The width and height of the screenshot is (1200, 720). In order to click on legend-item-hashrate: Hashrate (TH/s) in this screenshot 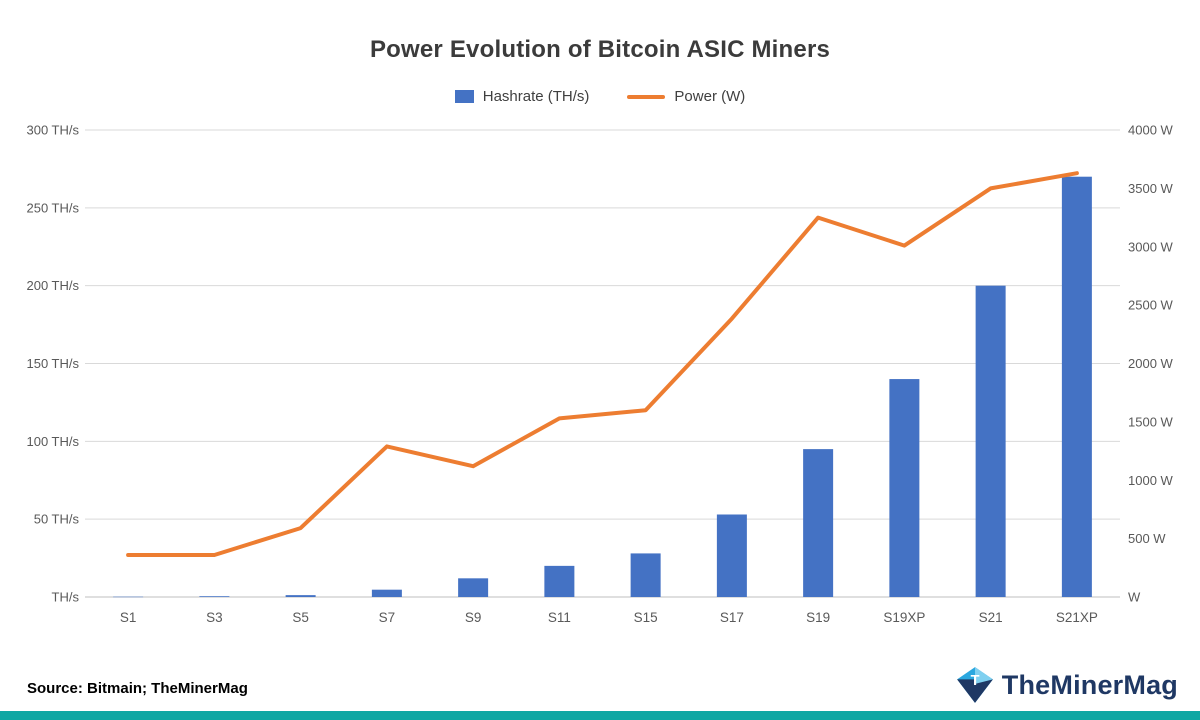, I will do `click(522, 96)`.